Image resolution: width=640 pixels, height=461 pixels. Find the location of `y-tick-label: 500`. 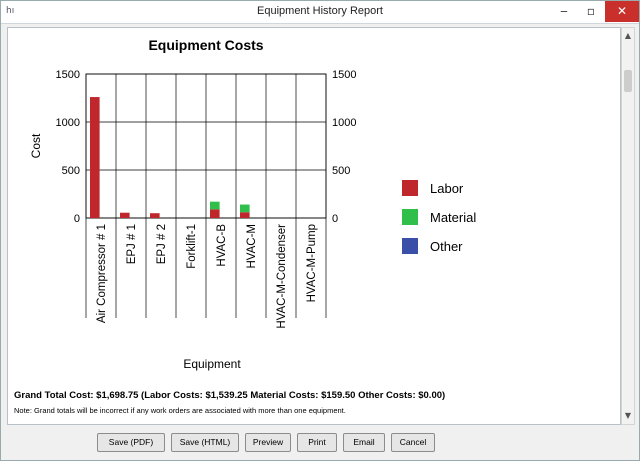

y-tick-label: 500 is located at coordinates (71, 171).